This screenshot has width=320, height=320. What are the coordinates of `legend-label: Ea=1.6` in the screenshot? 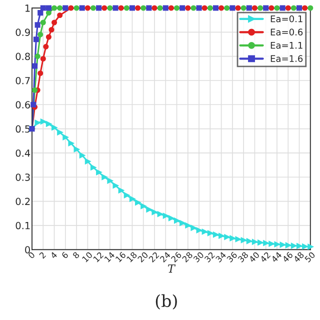 It's located at (286, 58).